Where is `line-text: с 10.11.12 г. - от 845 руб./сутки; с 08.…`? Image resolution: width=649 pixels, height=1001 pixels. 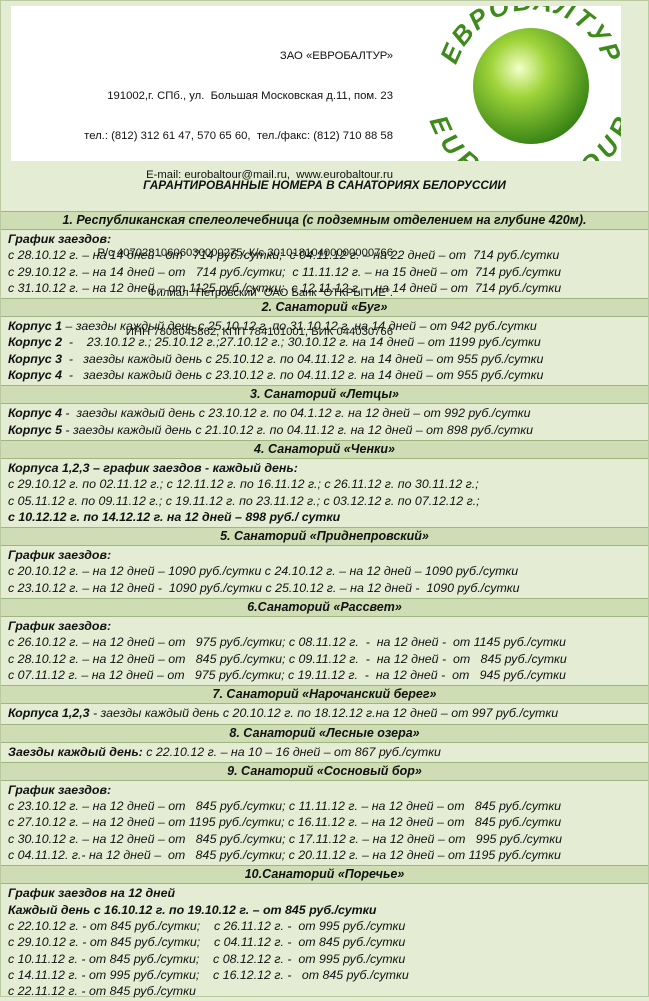
line-text: с 10.11.12 г. - от 845 руб./сутки; с 08.… is located at coordinates (207, 958).